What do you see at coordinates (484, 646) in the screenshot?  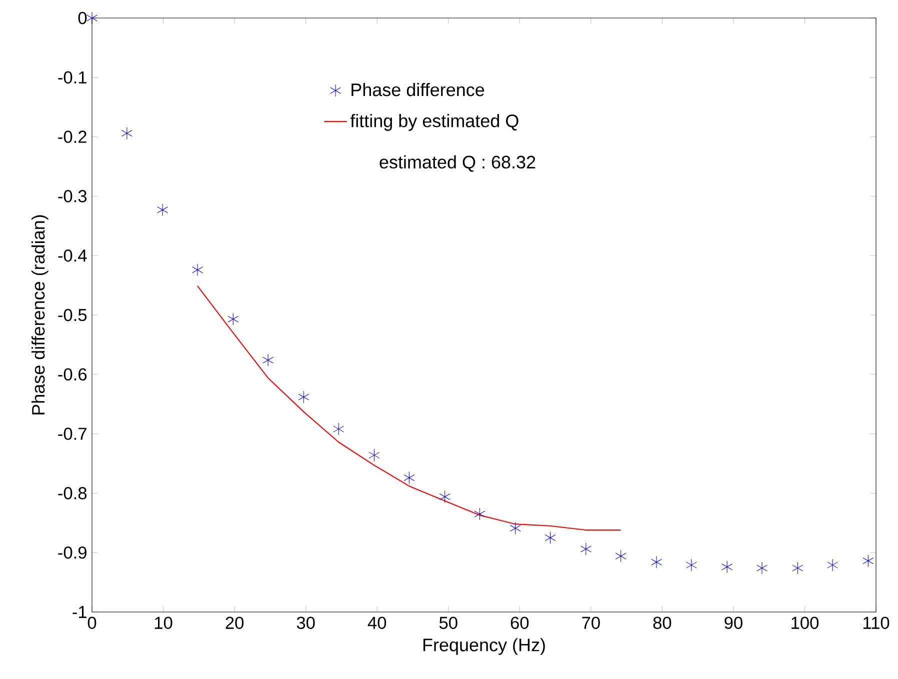 I see `x-axis-title: Frequency (Hz)` at bounding box center [484, 646].